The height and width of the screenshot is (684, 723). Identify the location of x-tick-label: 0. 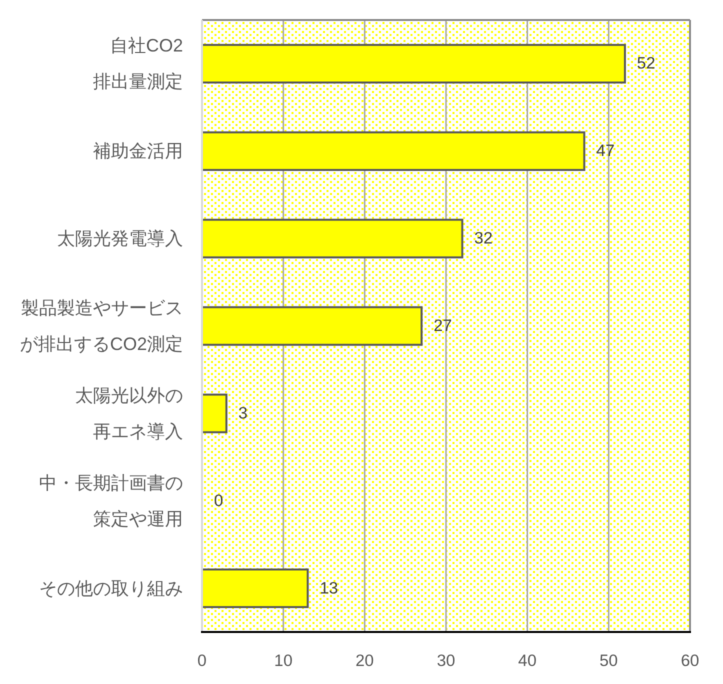
(202, 661).